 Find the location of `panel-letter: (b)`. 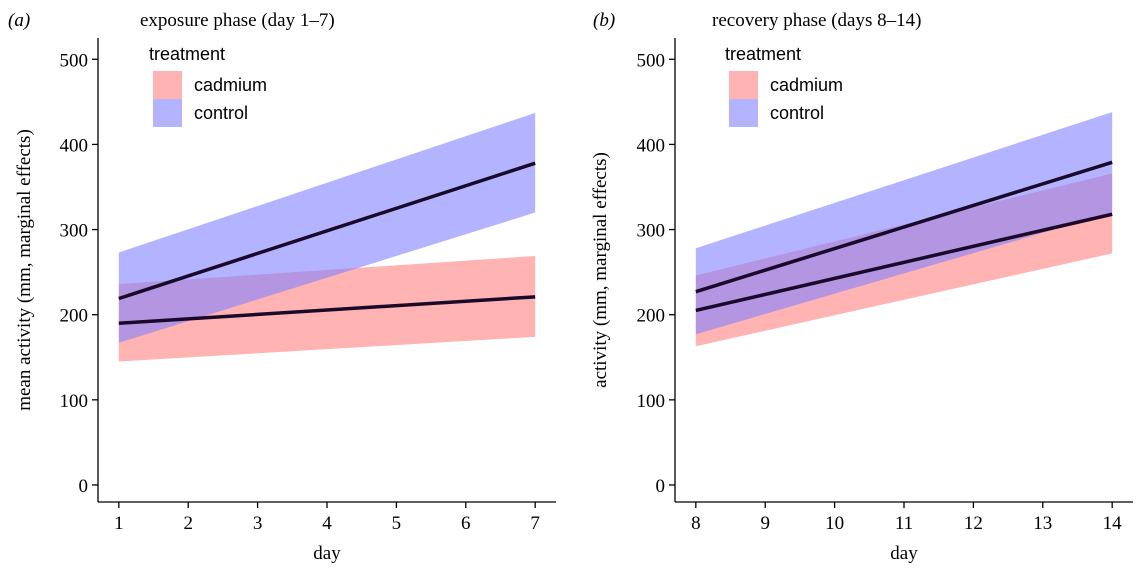

panel-letter: (b) is located at coordinates (604, 20).